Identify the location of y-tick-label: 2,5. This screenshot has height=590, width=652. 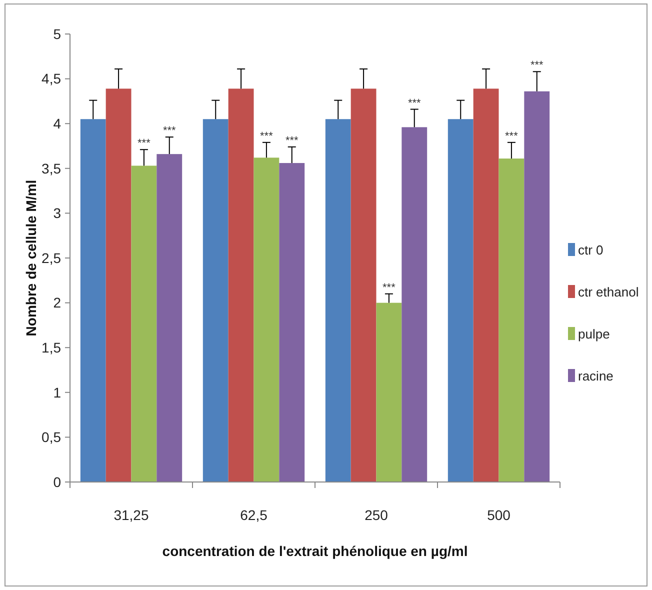
(52, 258).